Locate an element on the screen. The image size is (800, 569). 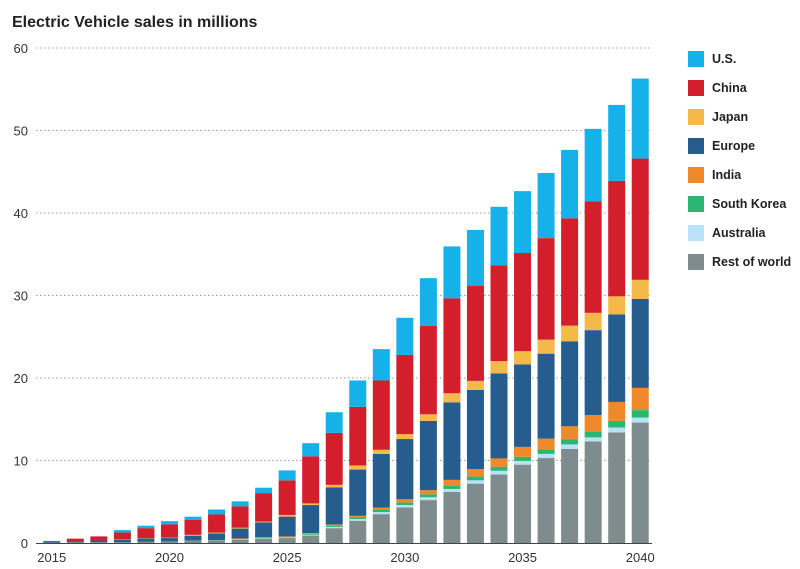
legend-label: Europe is located at coordinates (734, 145).